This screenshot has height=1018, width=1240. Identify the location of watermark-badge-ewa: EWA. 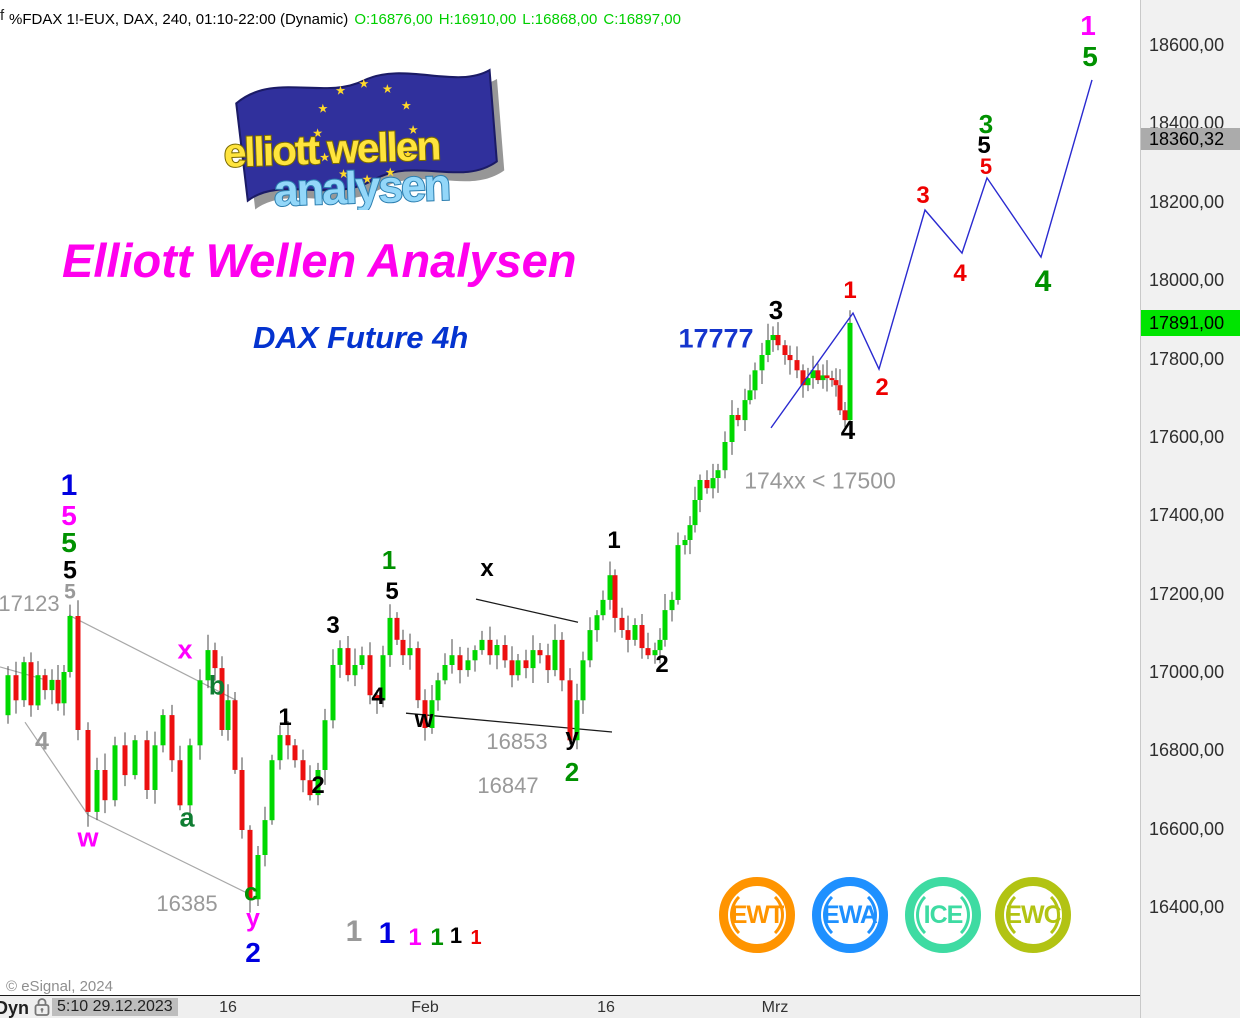
(850, 915).